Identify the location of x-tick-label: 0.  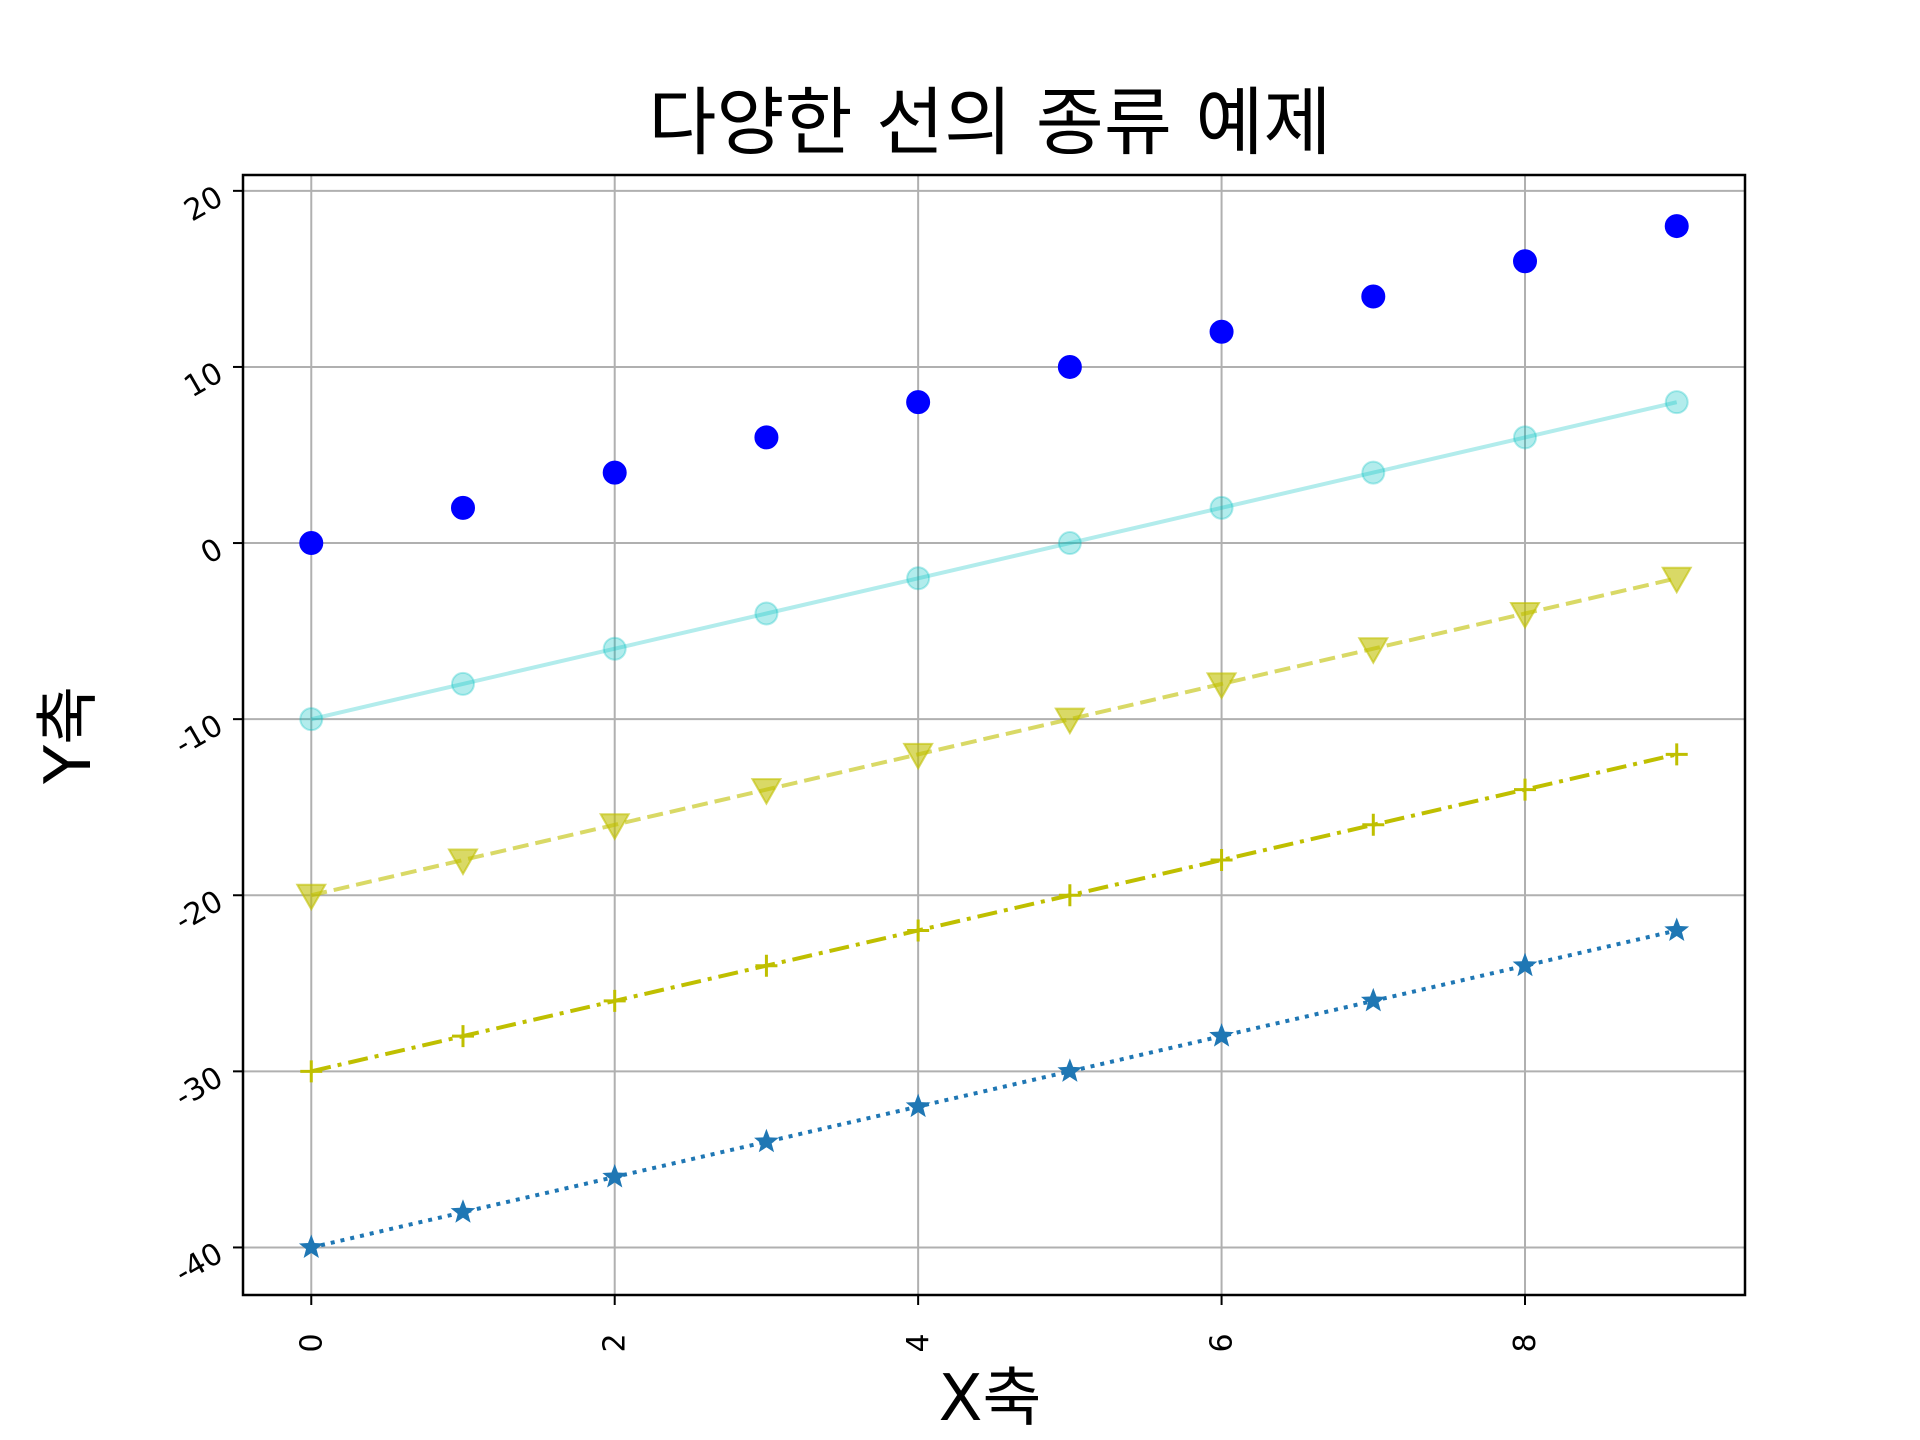
(311, 1342).